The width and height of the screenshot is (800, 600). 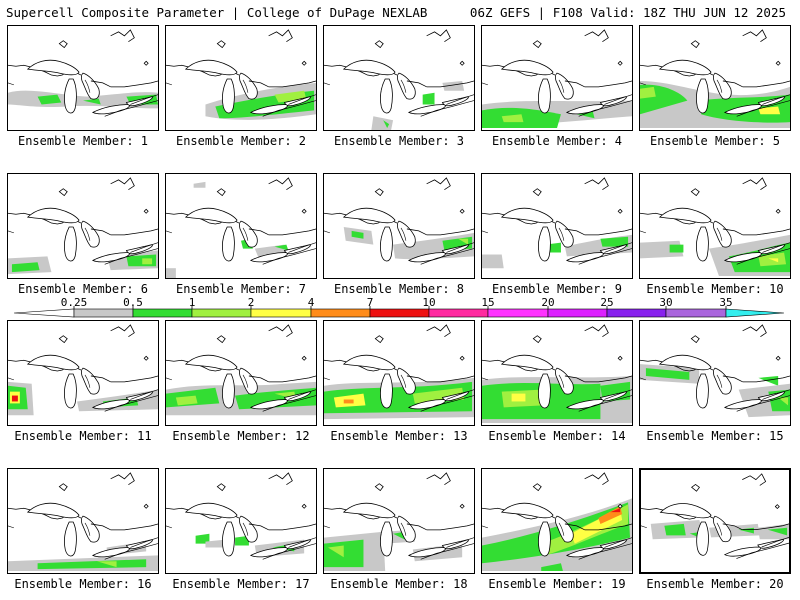 What do you see at coordinates (726, 302) in the screenshot?
I see `colorbar-tick-label: 35` at bounding box center [726, 302].